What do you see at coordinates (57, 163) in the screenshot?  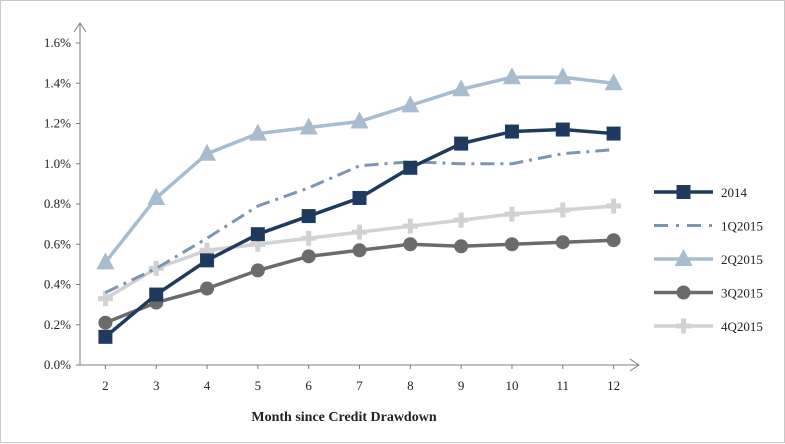 I see `y-tick-label: 1.0%` at bounding box center [57, 163].